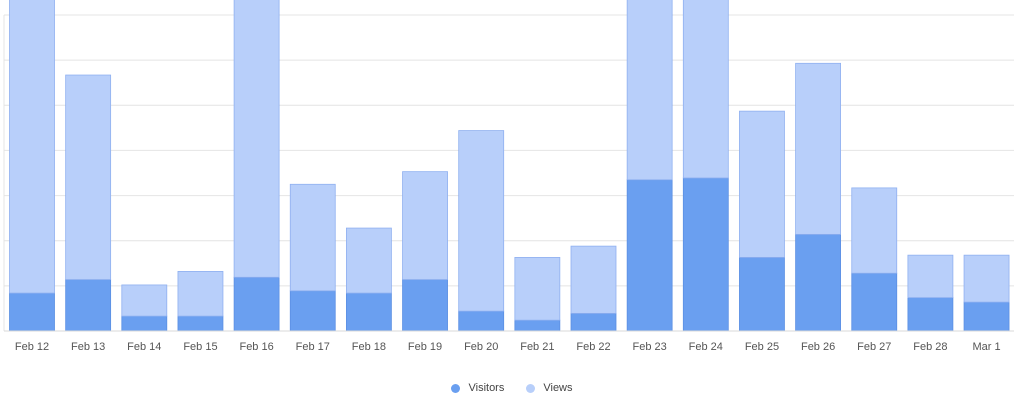 The width and height of the screenshot is (1024, 407). I want to click on x-tick-label: Feb 15, so click(200, 347).